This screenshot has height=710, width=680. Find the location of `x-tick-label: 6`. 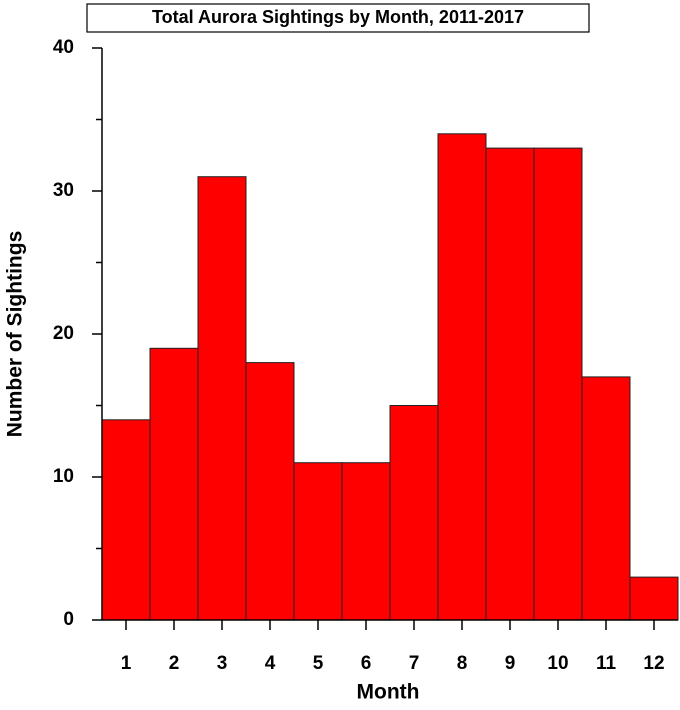

x-tick-label: 6 is located at coordinates (366, 663).